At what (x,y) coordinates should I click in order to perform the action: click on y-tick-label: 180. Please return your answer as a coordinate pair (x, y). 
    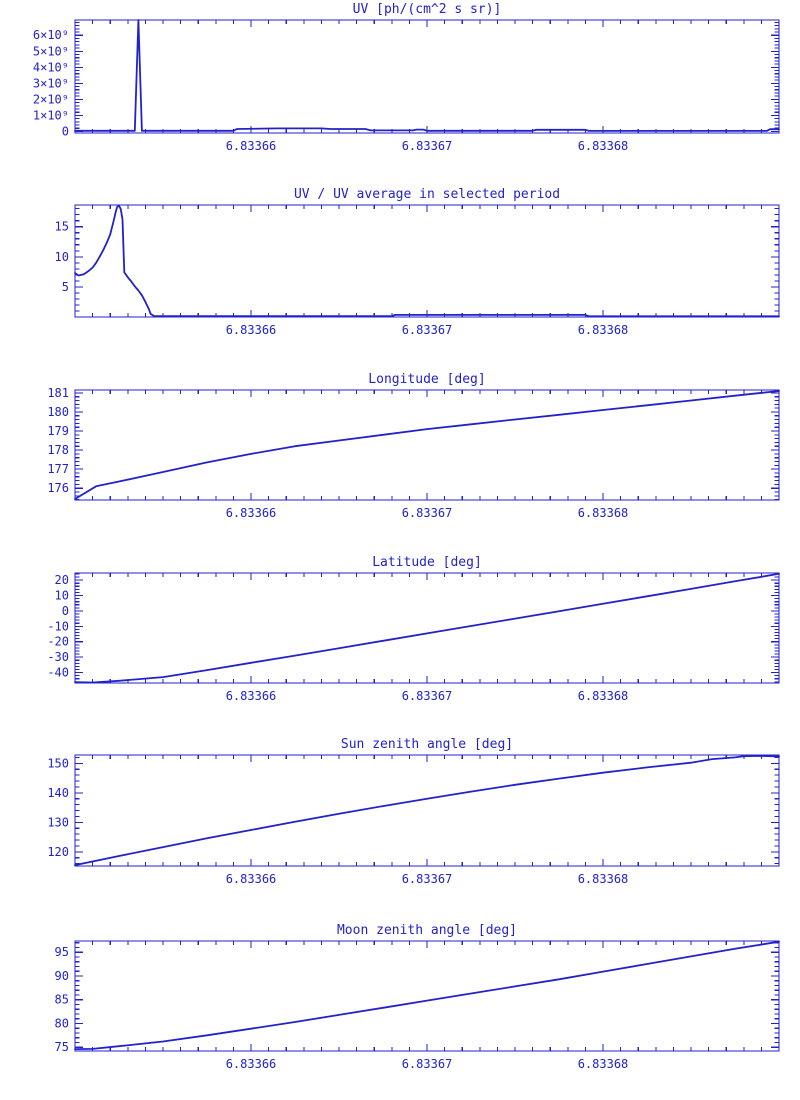
    Looking at the image, I should click on (58, 412).